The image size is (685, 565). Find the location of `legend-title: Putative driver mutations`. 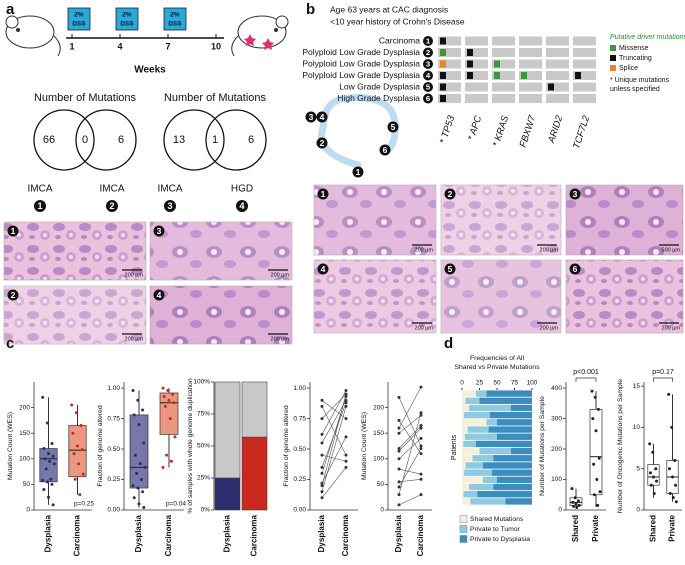

legend-title: Putative driver mutations is located at coordinates (647, 37).